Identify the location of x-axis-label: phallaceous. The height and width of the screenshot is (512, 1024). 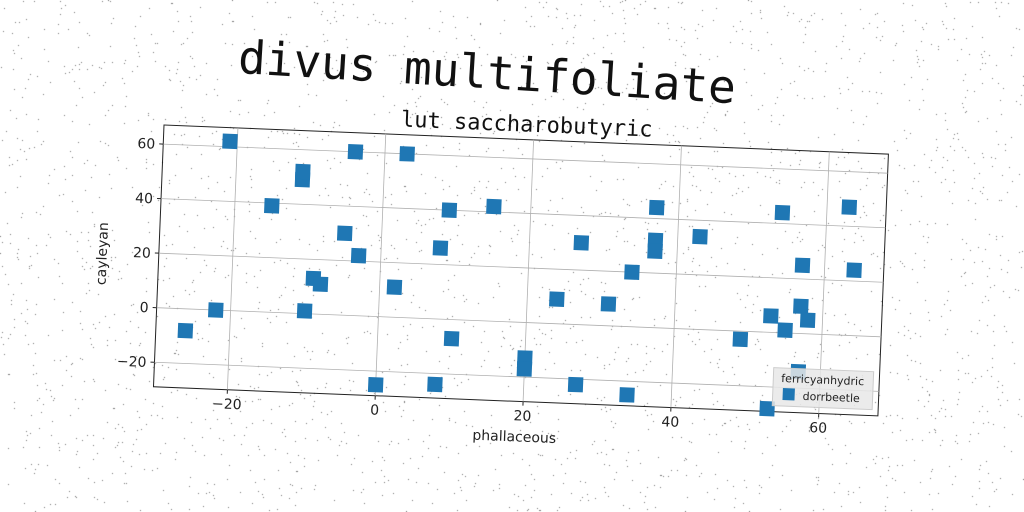
(514, 437).